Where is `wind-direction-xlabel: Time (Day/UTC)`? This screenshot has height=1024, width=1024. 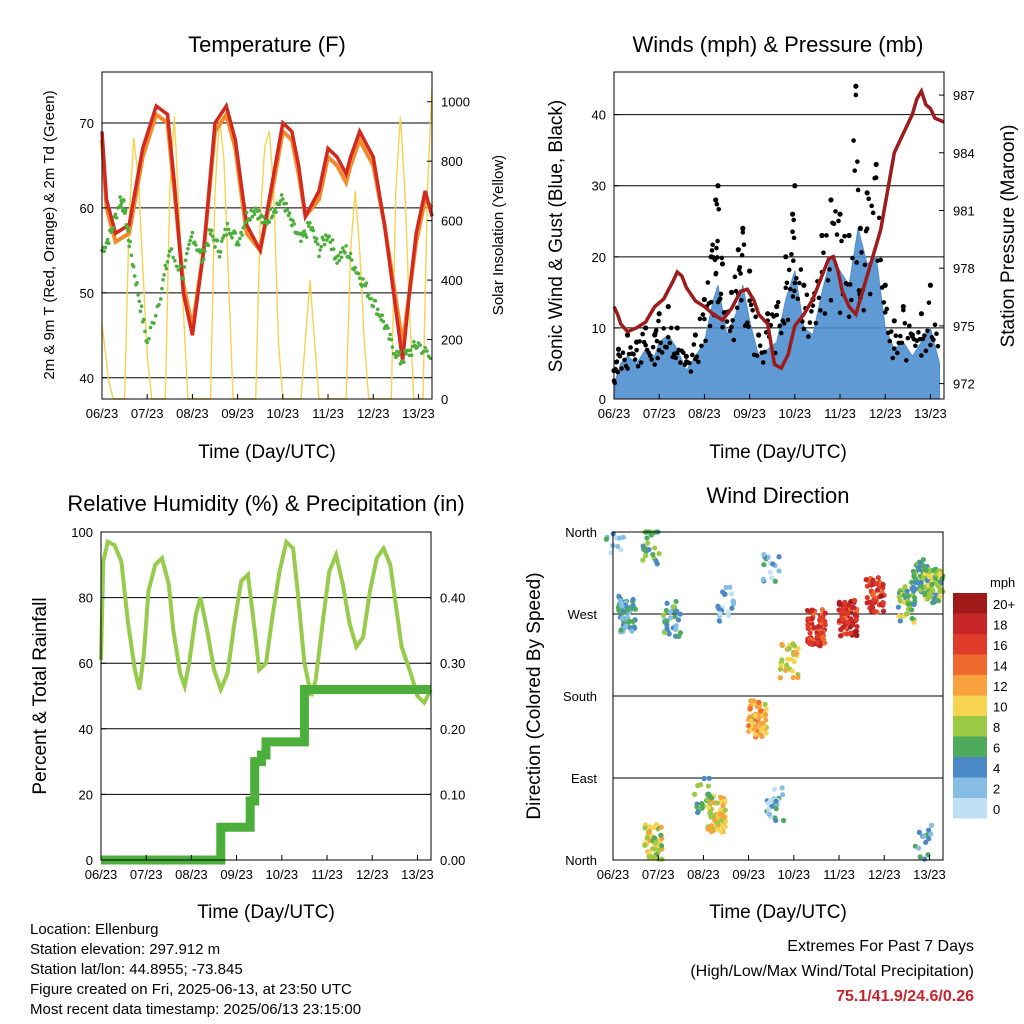 wind-direction-xlabel: Time (Day/UTC) is located at coordinates (778, 912).